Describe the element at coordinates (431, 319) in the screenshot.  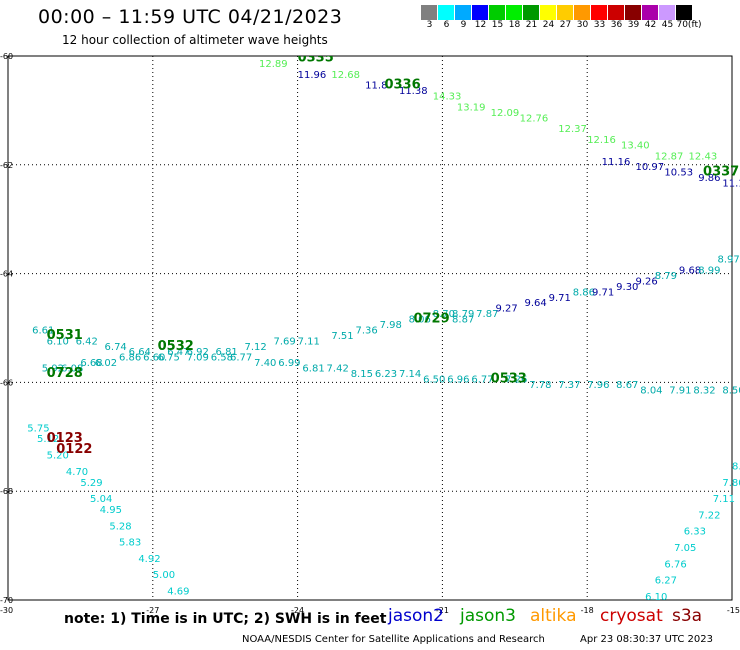
I see `pass-time-label: 0729` at that location.